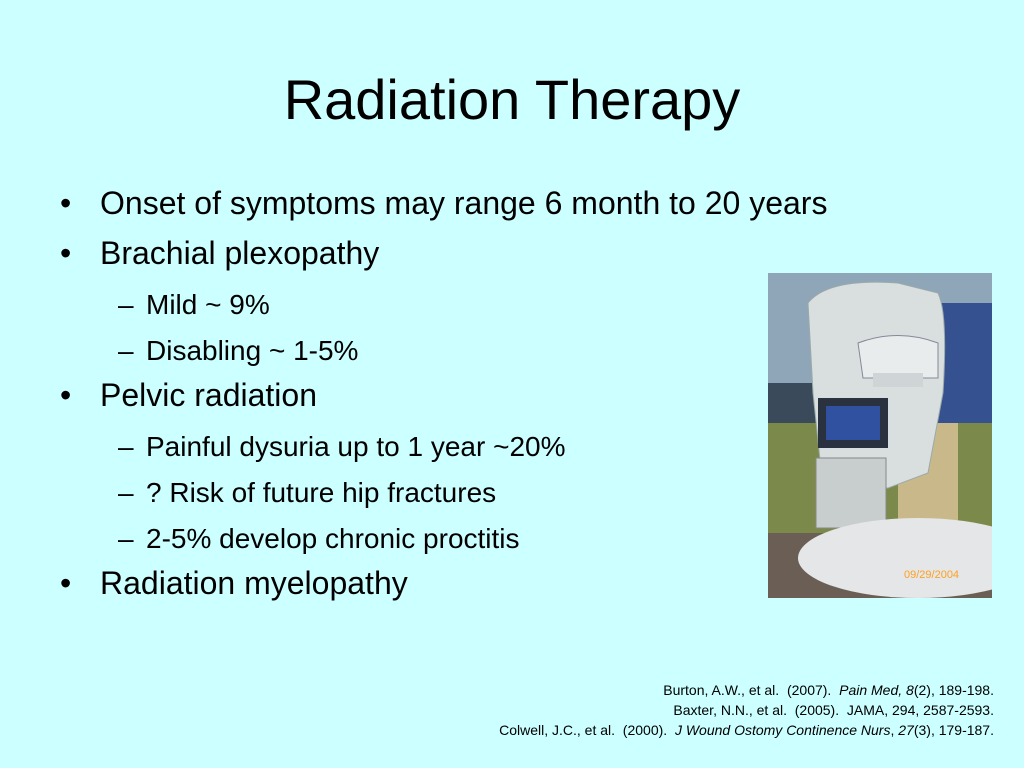  What do you see at coordinates (906, 730) in the screenshot?
I see `reference-part: 27` at bounding box center [906, 730].